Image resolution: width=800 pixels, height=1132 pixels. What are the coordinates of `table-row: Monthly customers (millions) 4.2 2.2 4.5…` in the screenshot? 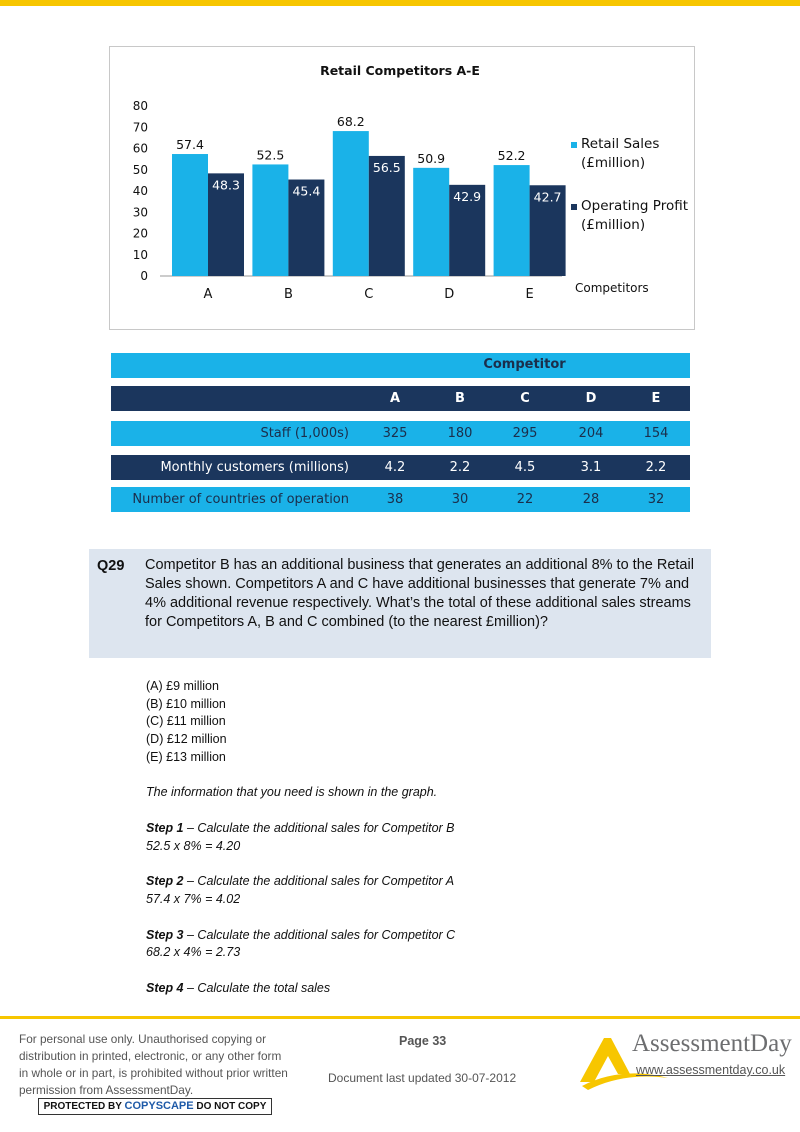 It's located at (400, 467).